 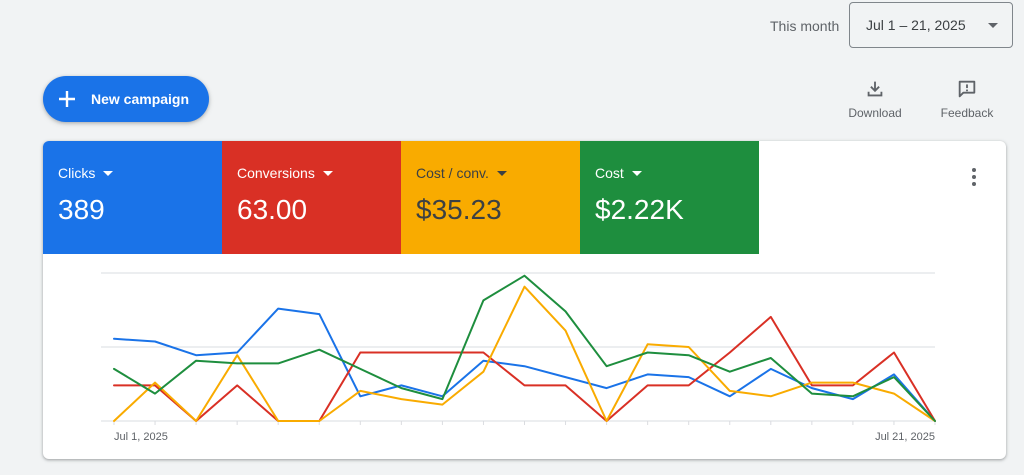 What do you see at coordinates (140, 173) in the screenshot?
I see `metric-label: Clicks` at bounding box center [140, 173].